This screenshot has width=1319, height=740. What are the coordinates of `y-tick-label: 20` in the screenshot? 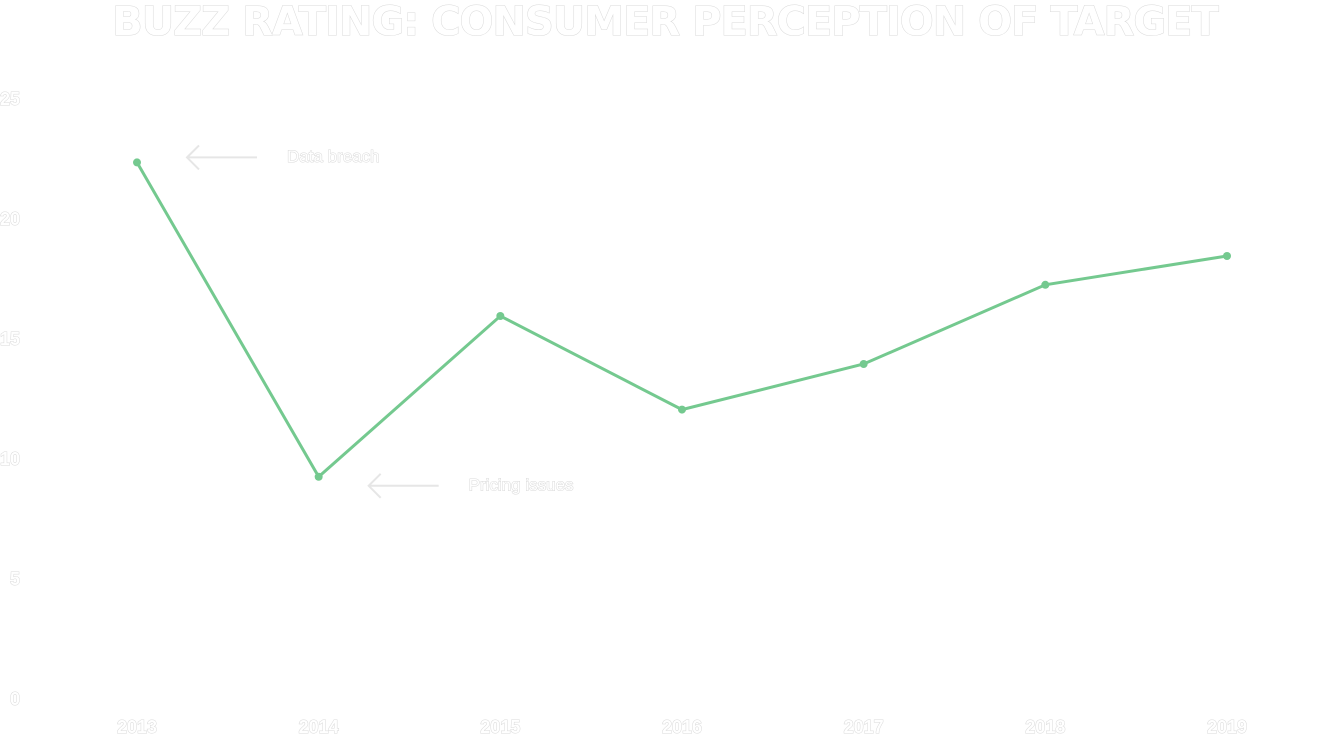 It's located at (10, 219).